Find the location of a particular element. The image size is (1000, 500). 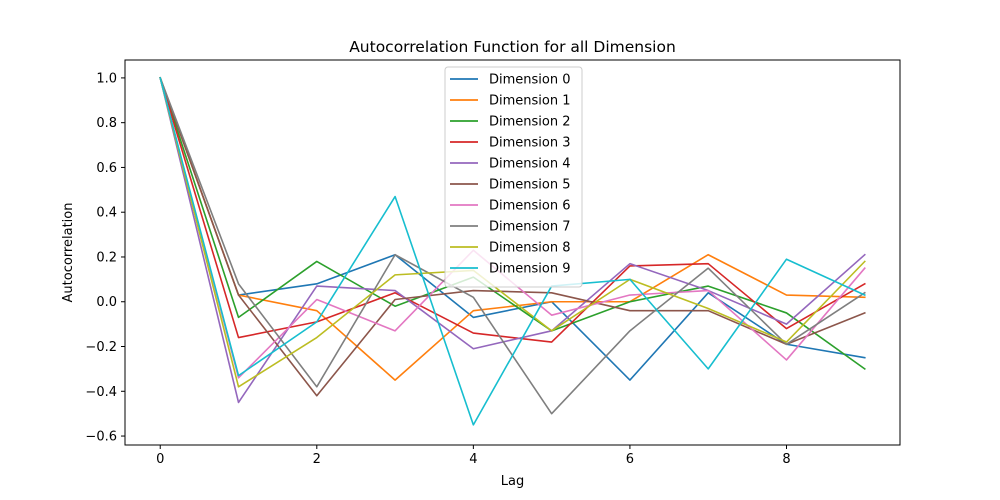

legend-label-dimension-5: Dimension 5 is located at coordinates (530, 185).